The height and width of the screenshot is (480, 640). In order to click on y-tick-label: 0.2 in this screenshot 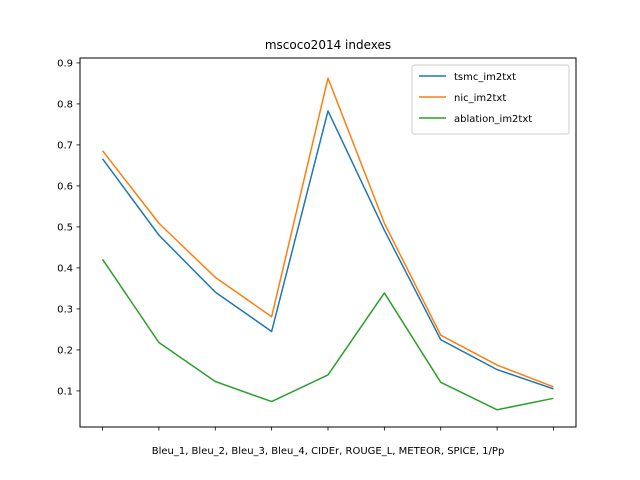, I will do `click(65, 350)`.